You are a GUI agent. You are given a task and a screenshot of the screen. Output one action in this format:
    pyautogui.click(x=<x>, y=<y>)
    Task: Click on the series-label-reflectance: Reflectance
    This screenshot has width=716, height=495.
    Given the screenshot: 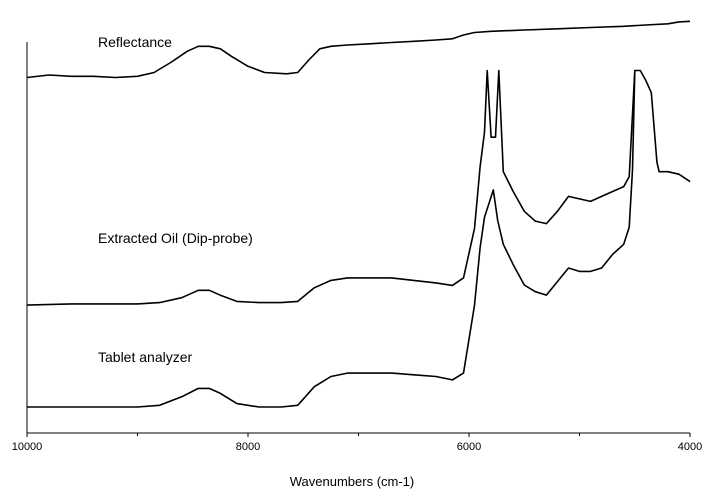 What is the action you would take?
    pyautogui.click(x=135, y=42)
    